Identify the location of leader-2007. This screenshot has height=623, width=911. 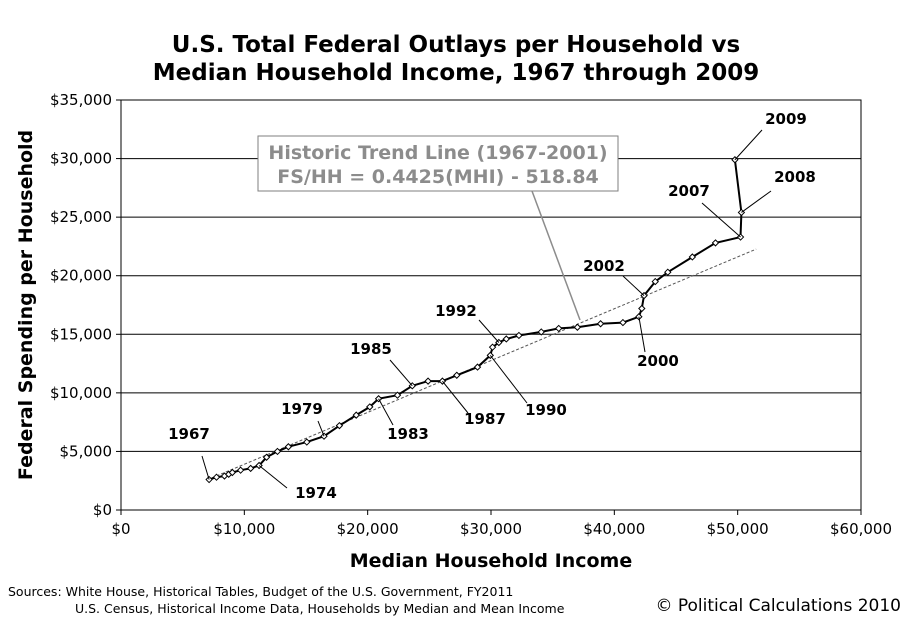
(721, 220).